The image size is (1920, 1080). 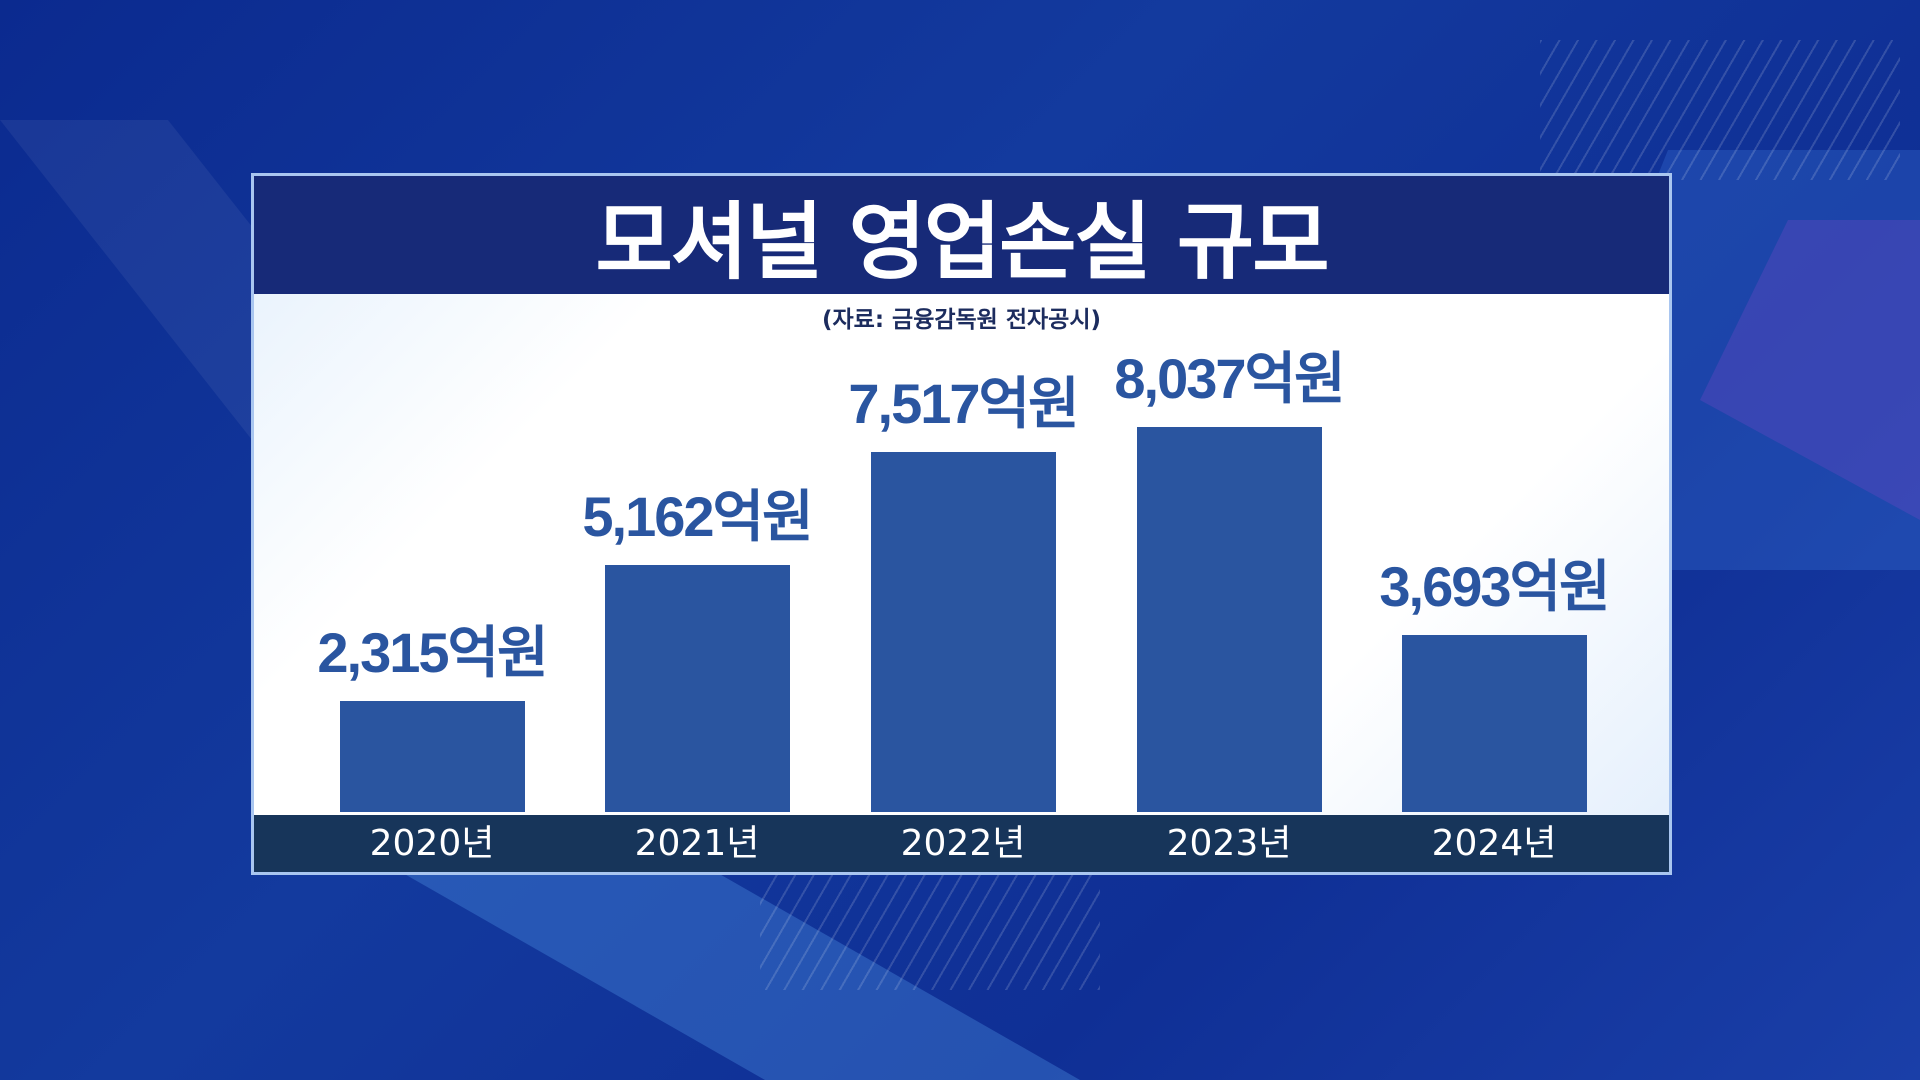 What do you see at coordinates (963, 403) in the screenshot?
I see `data-label: 7,517억원` at bounding box center [963, 403].